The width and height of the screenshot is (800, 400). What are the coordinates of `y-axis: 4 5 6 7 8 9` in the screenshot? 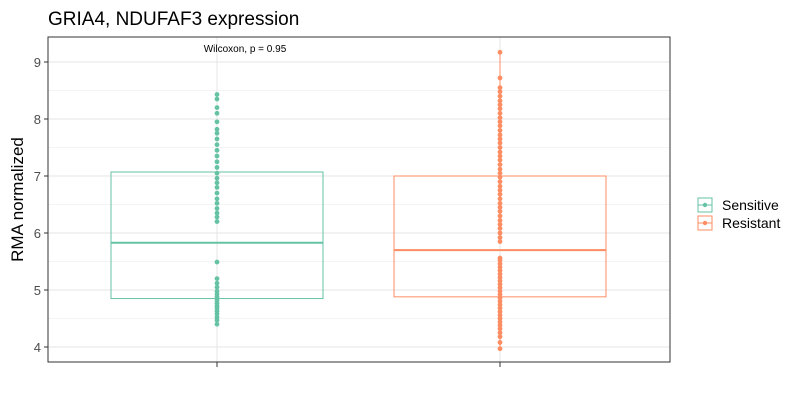 It's located at (41, 205).